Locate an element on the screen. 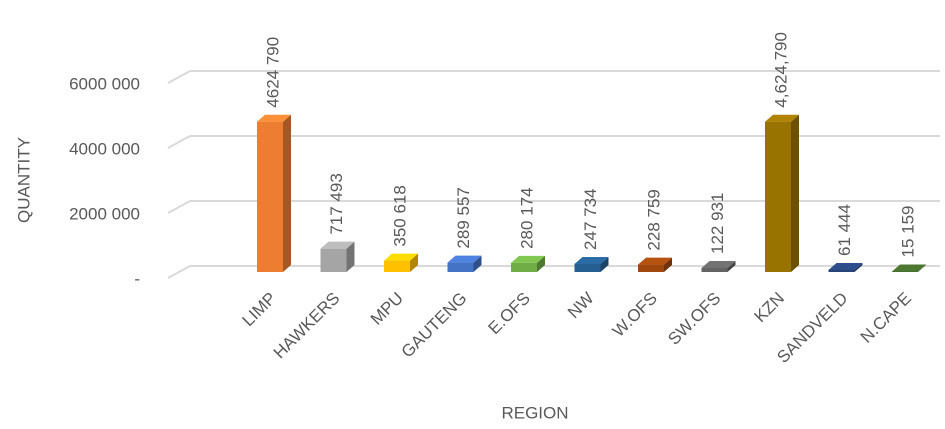 The width and height of the screenshot is (945, 429). value-label: 350 618 is located at coordinates (399, 215).